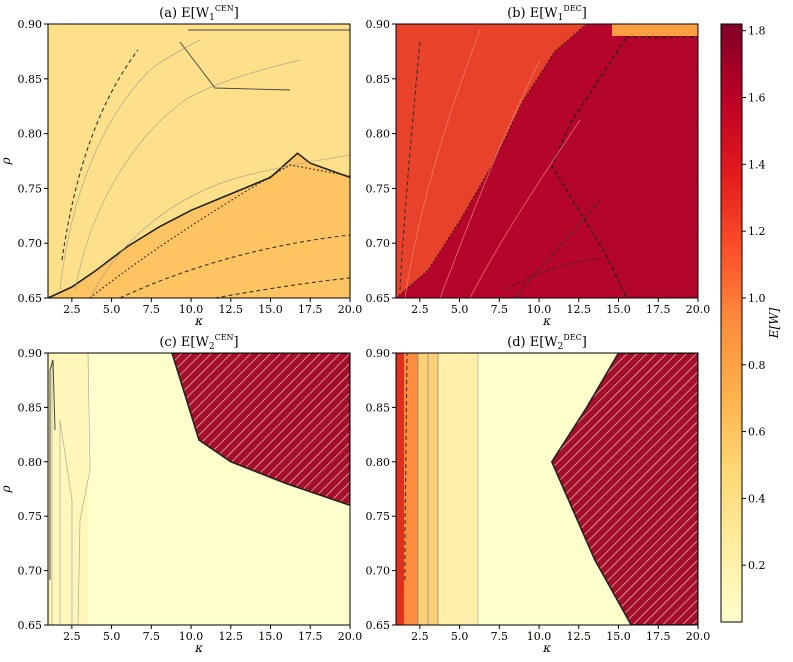 This screenshot has height=662, width=793. Describe the element at coordinates (624, 167) in the screenshot. I see `panel-b-right-region` at that location.